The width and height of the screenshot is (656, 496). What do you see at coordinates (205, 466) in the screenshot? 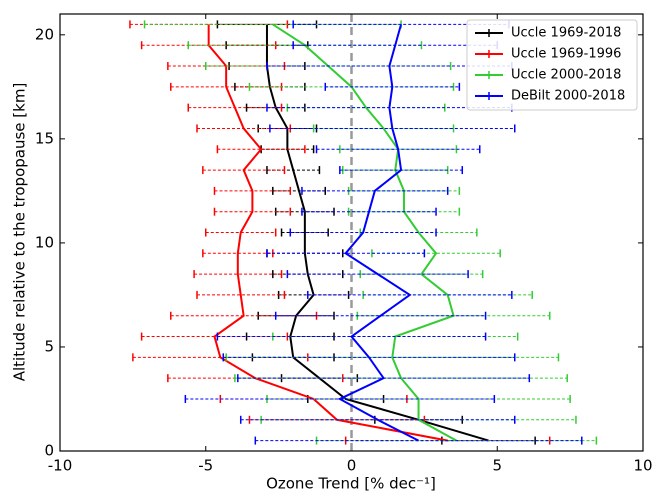
I see `x-tick-label: -5` at bounding box center [205, 466].